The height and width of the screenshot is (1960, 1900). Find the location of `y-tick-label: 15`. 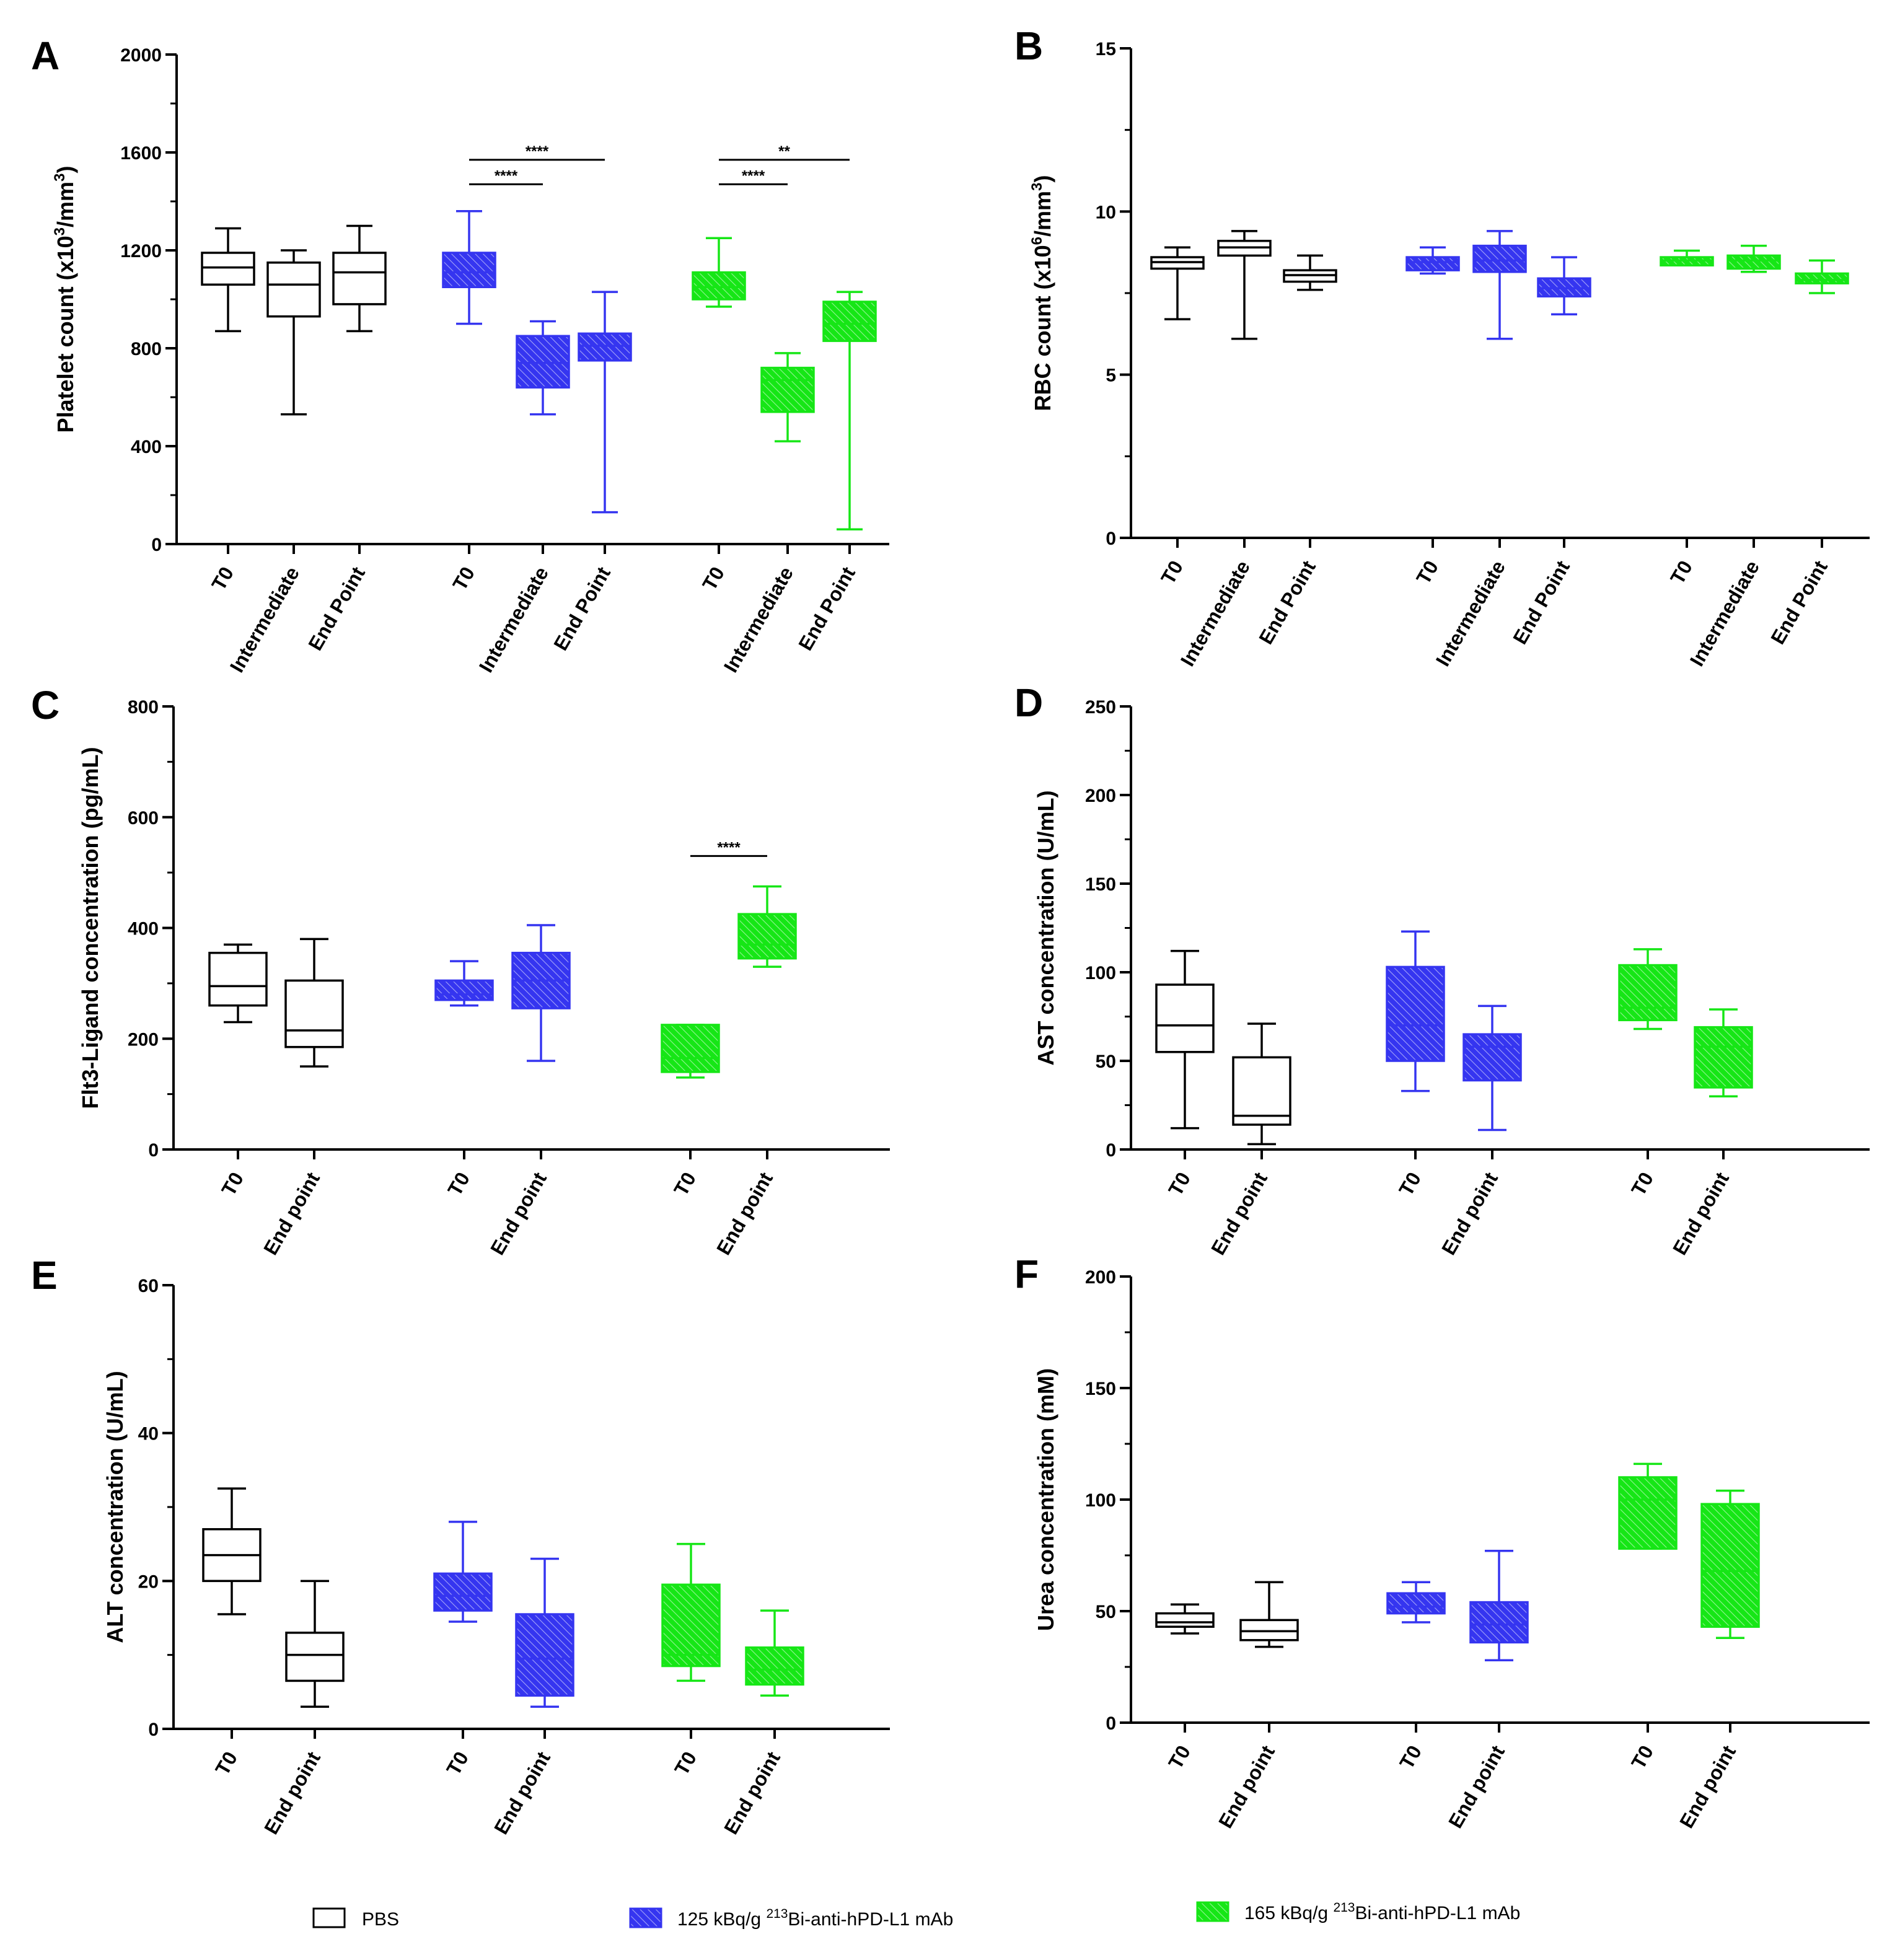

y-tick-label: 15 is located at coordinates (1106, 49).